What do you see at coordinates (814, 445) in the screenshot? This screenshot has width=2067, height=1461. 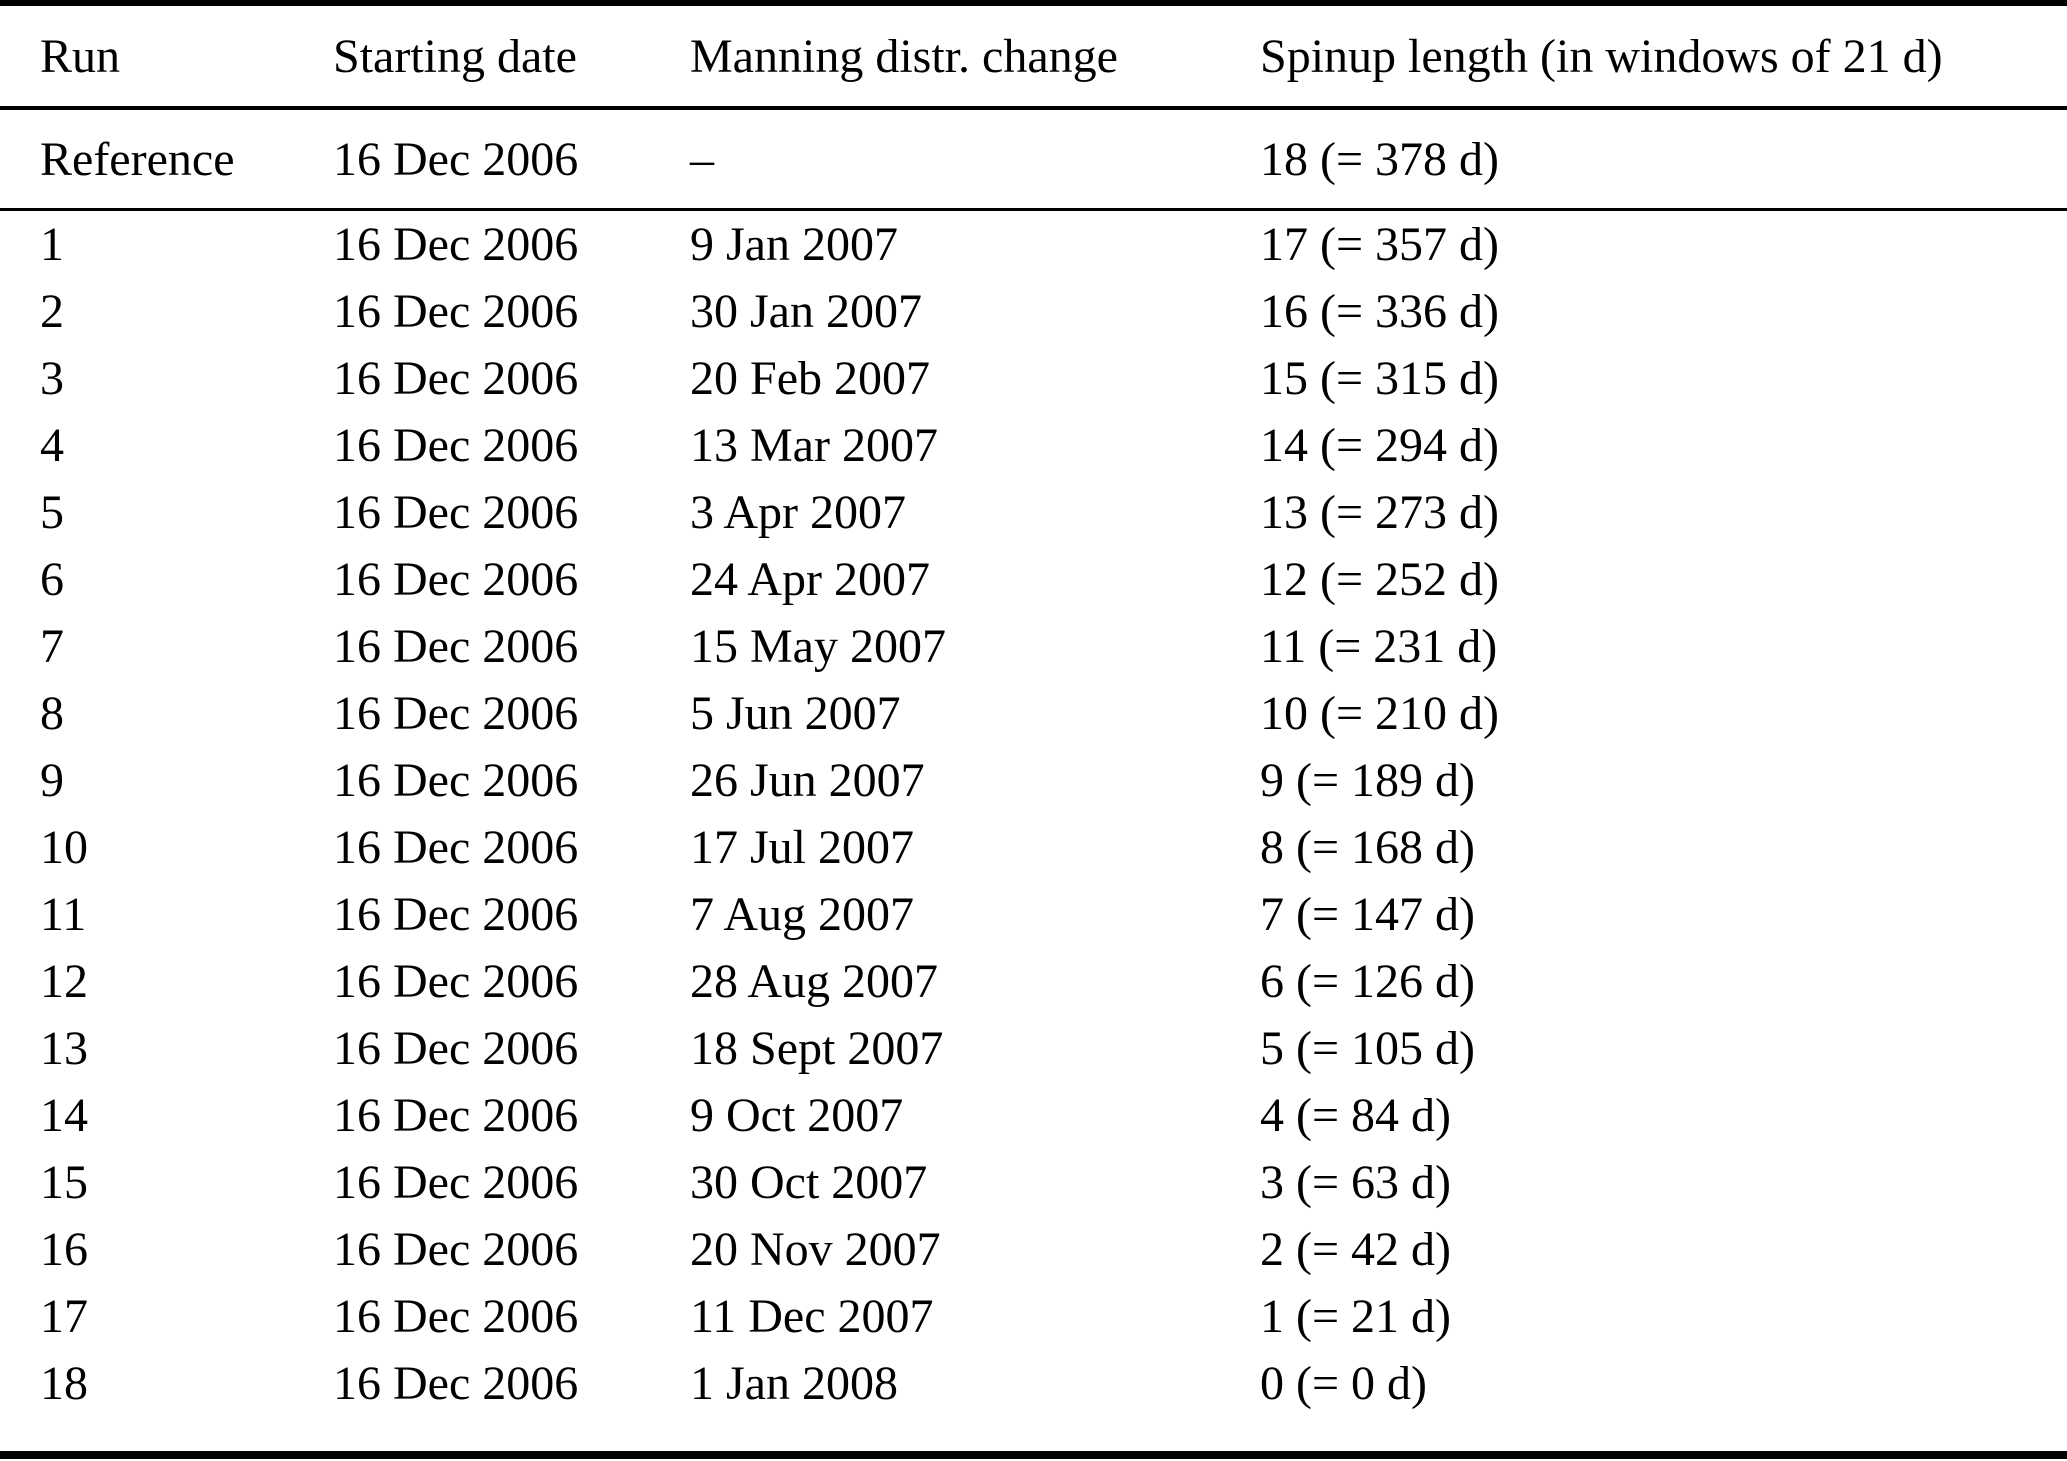 I see `cell-manning-change: 13 Mar 2007` at bounding box center [814, 445].